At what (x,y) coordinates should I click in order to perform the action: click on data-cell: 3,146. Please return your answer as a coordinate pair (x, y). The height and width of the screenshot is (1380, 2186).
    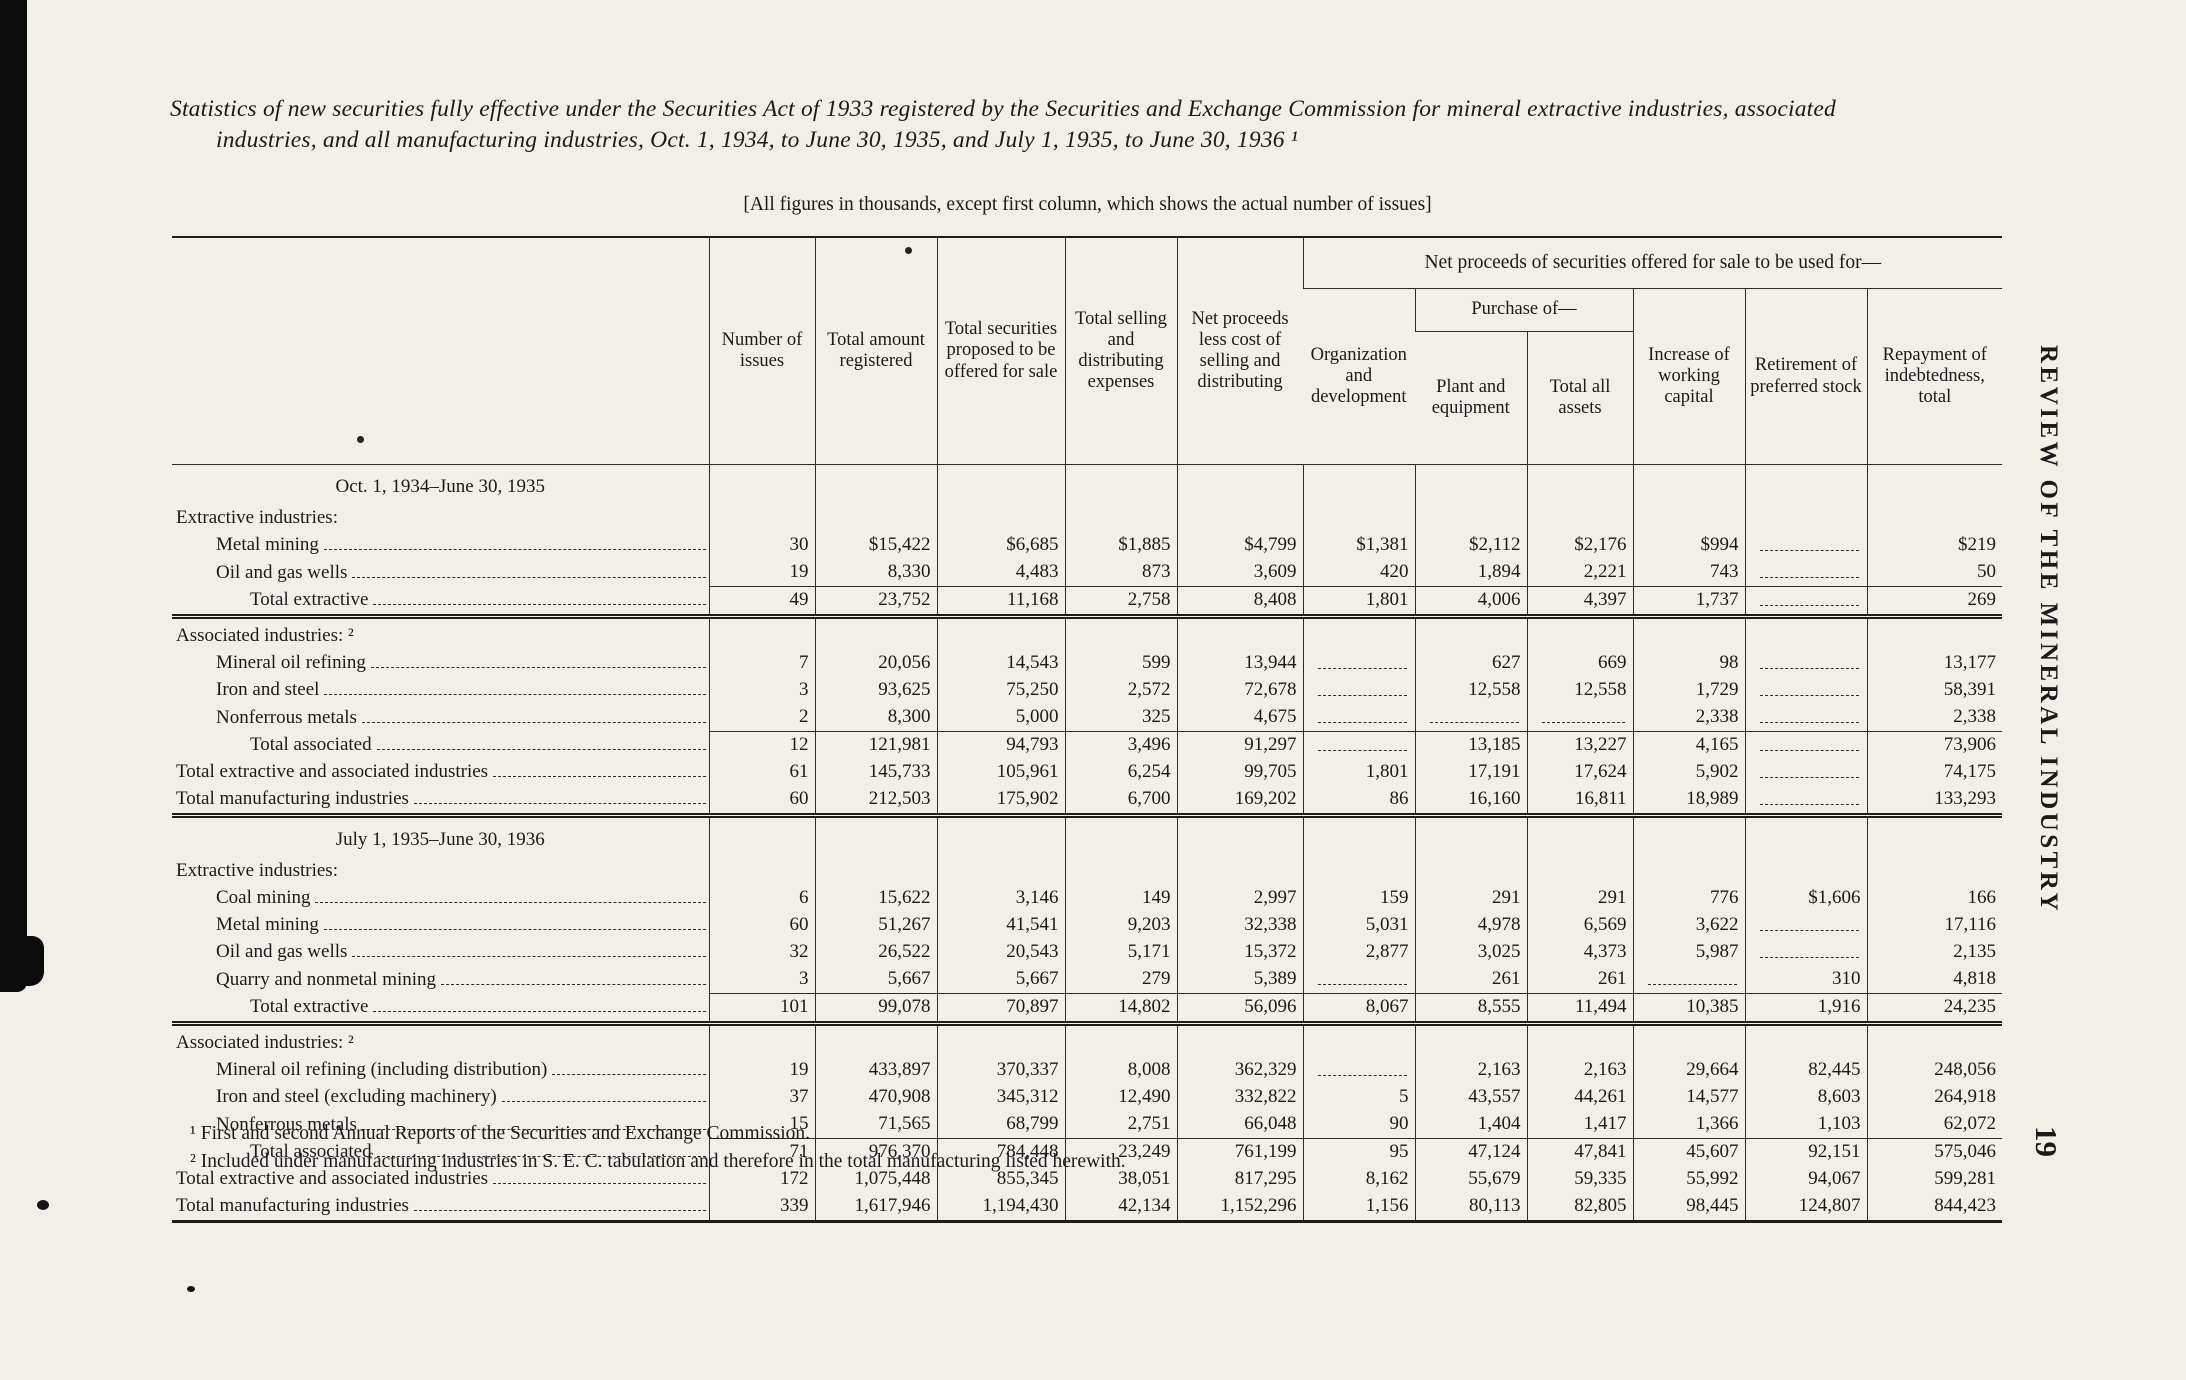
    Looking at the image, I should click on (1000, 898).